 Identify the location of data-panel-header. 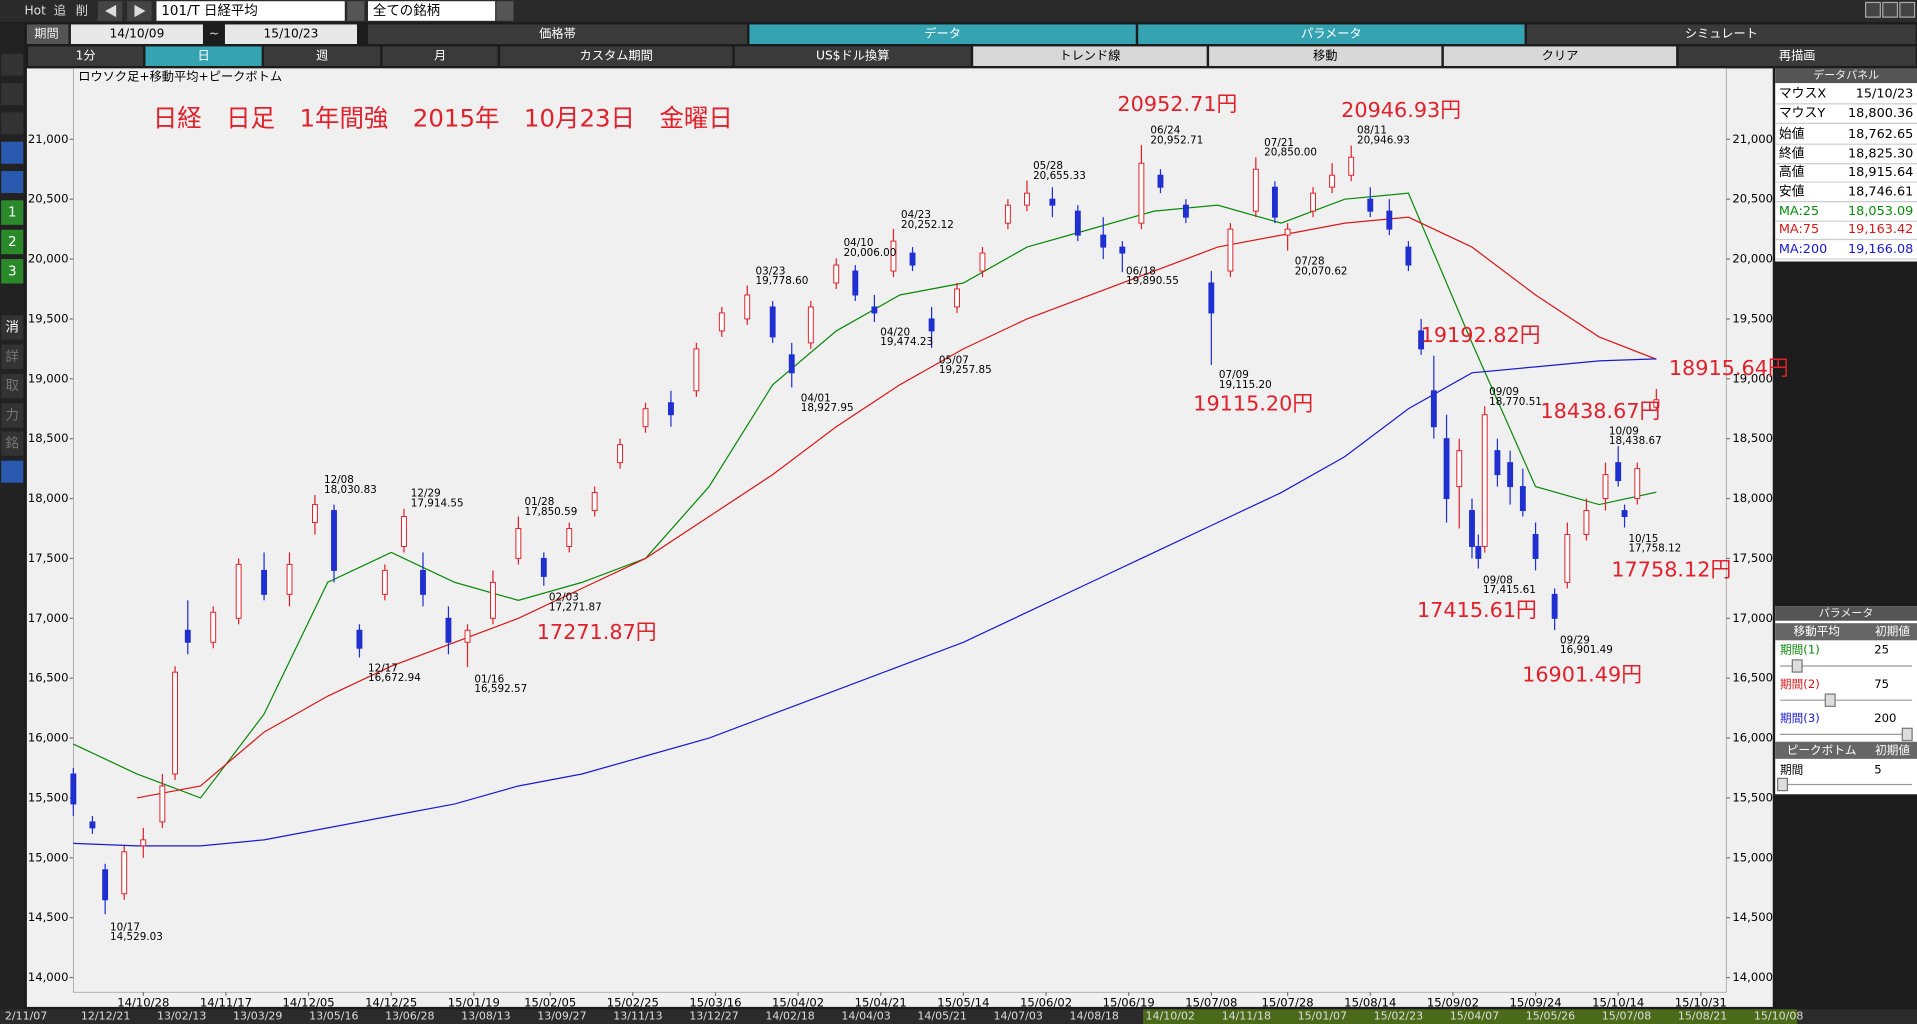
(1846, 76).